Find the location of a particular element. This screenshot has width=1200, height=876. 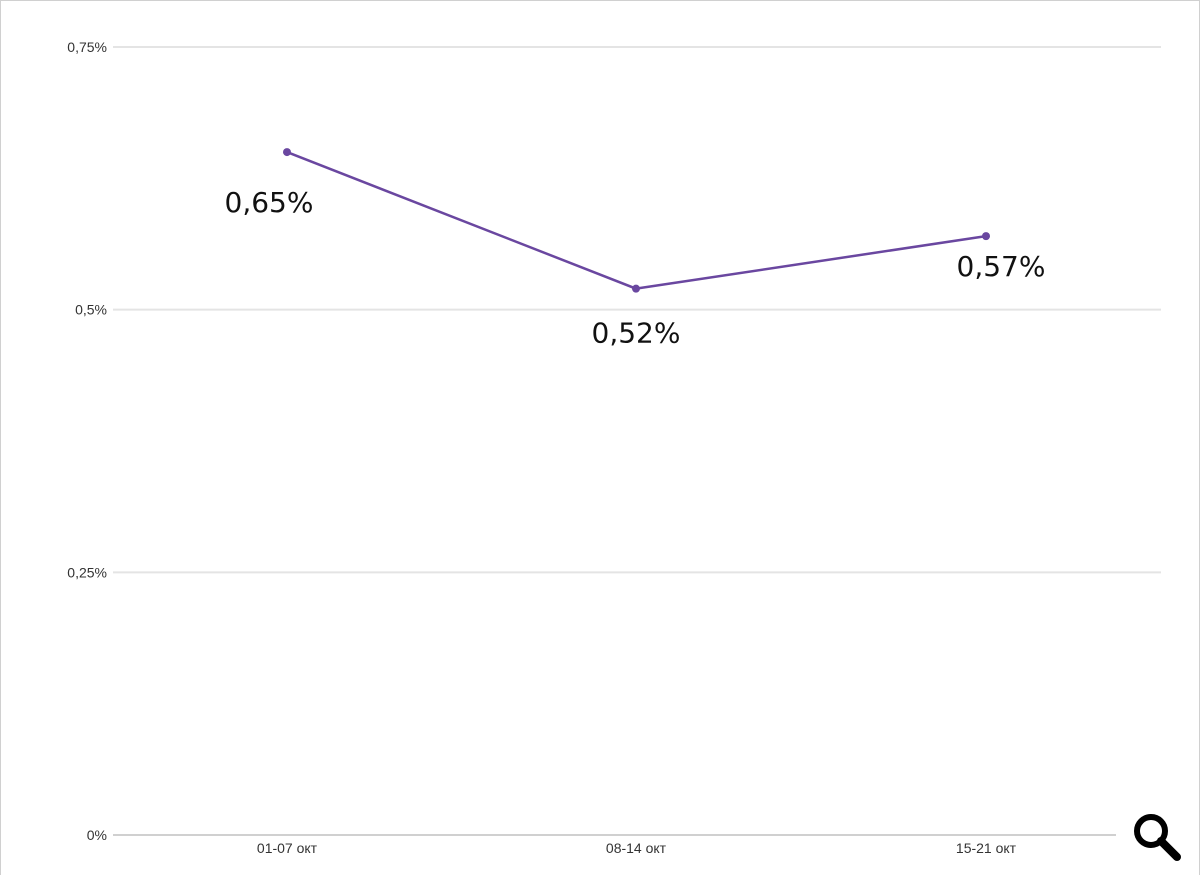

data-label: 0,65% is located at coordinates (269, 202).